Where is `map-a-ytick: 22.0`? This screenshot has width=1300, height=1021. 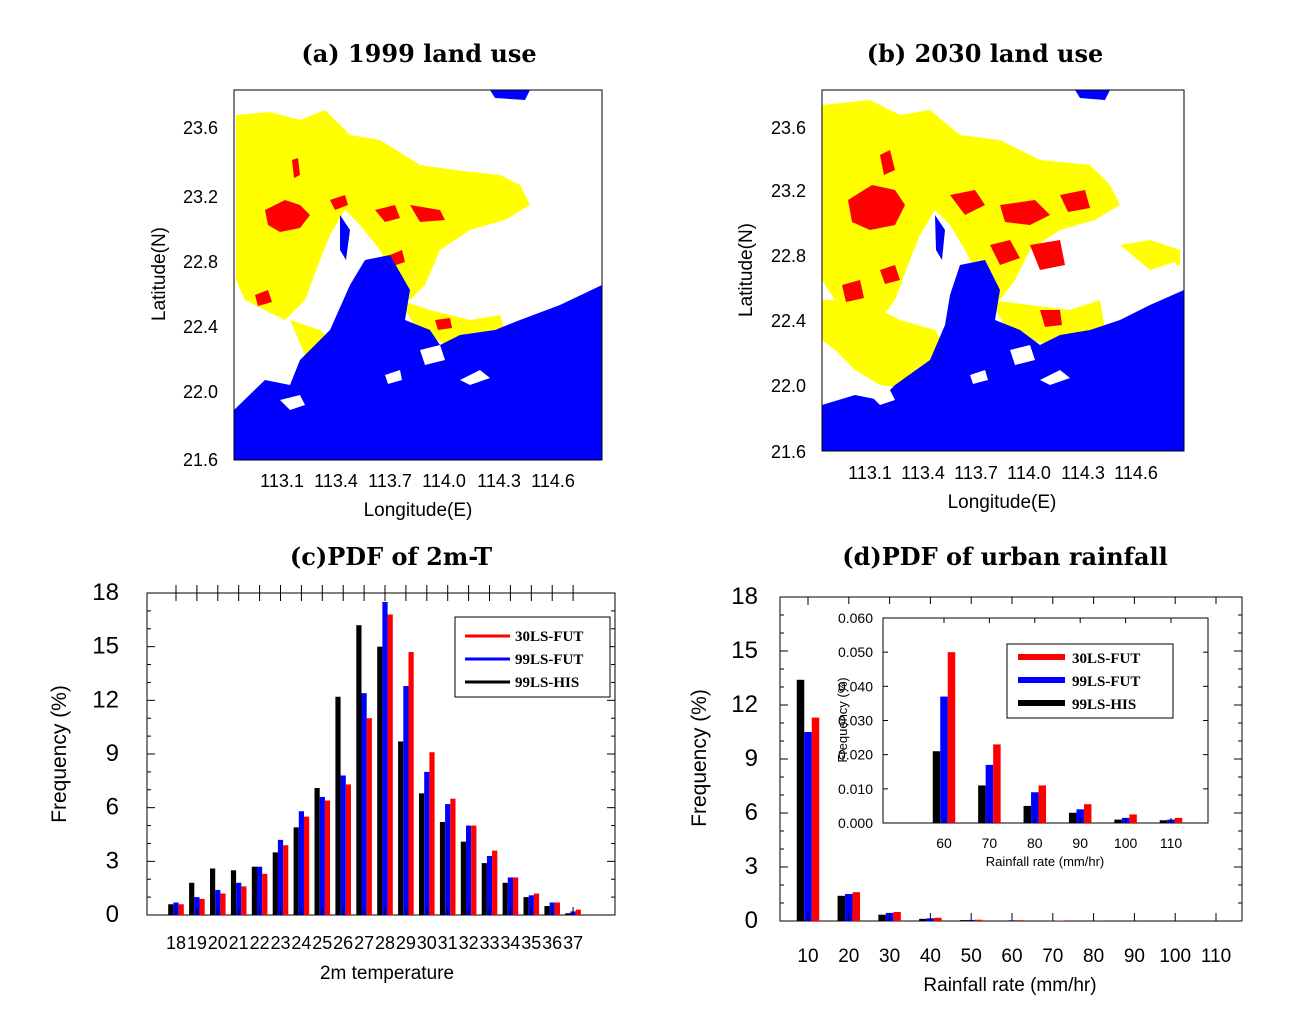
map-a-ytick: 22.0 is located at coordinates (200, 392).